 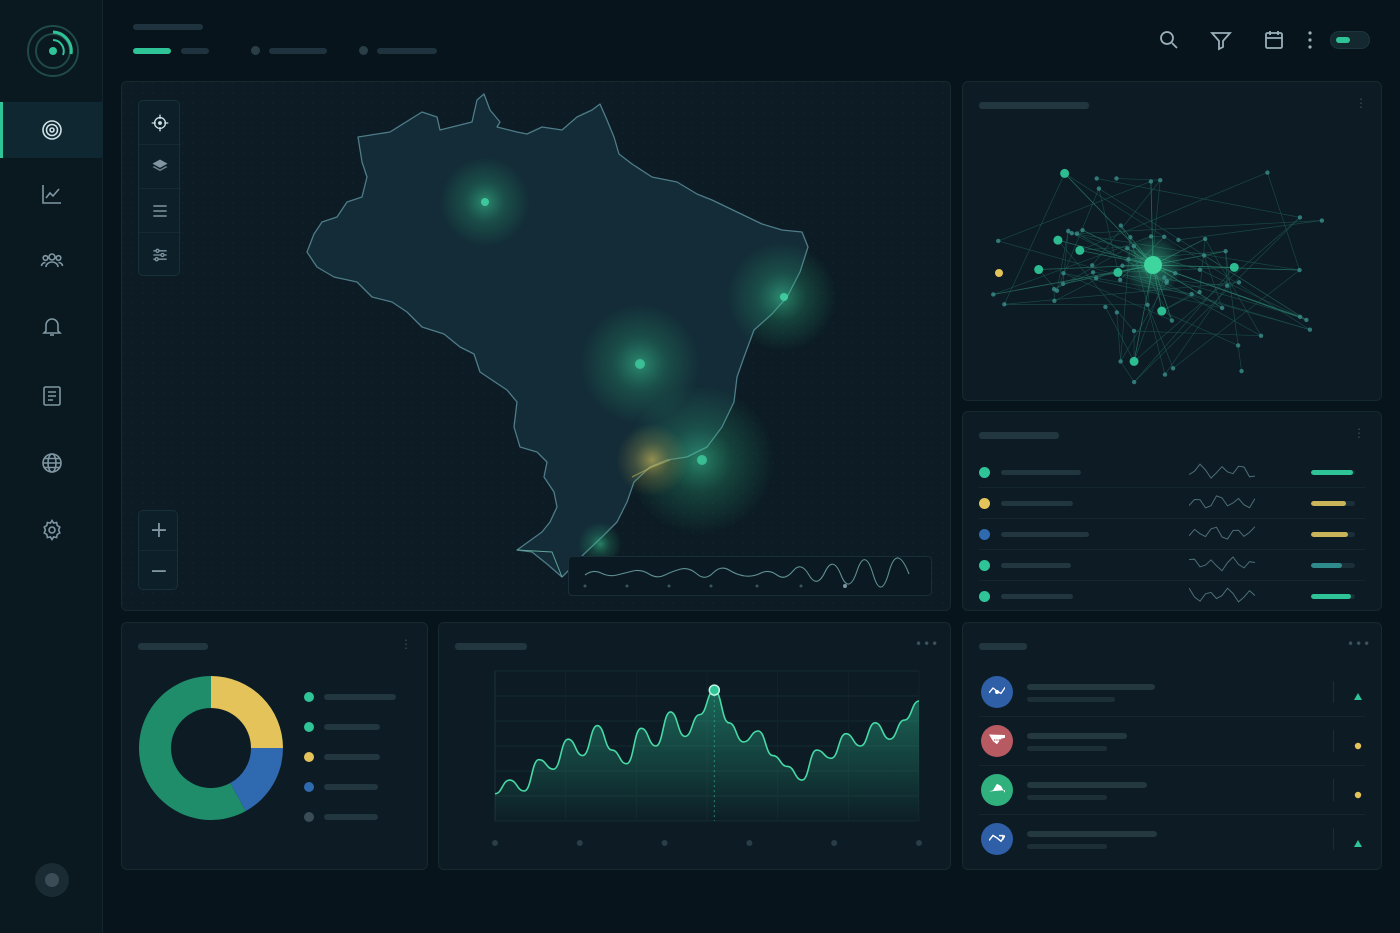 I want to click on avatar, so click(x=52, y=880).